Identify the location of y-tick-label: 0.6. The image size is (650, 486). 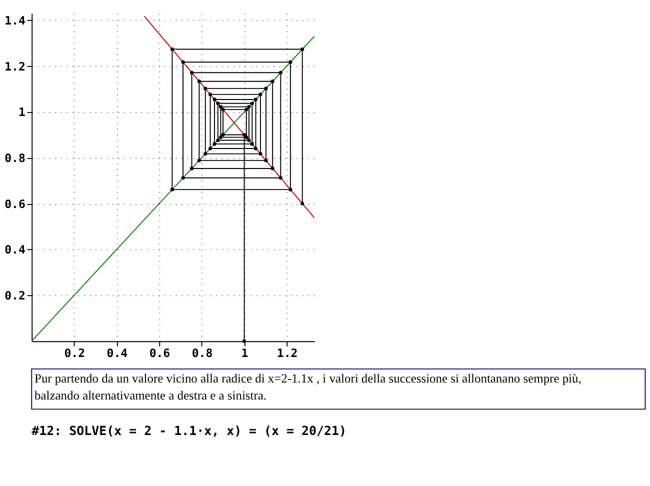
(15, 203).